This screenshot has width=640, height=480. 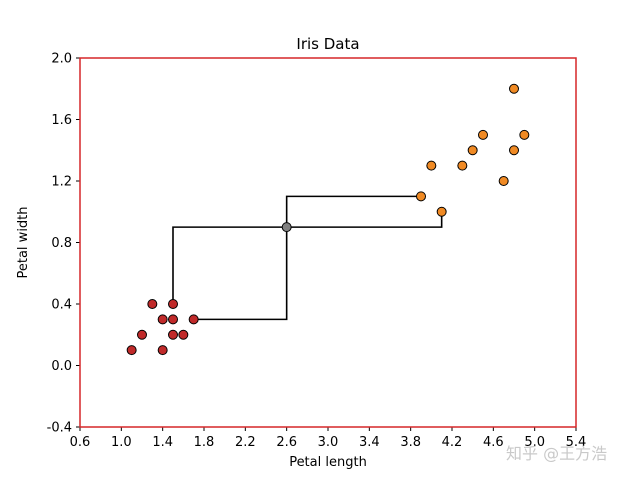 I want to click on x-tick-label: 5.4, so click(x=576, y=442).